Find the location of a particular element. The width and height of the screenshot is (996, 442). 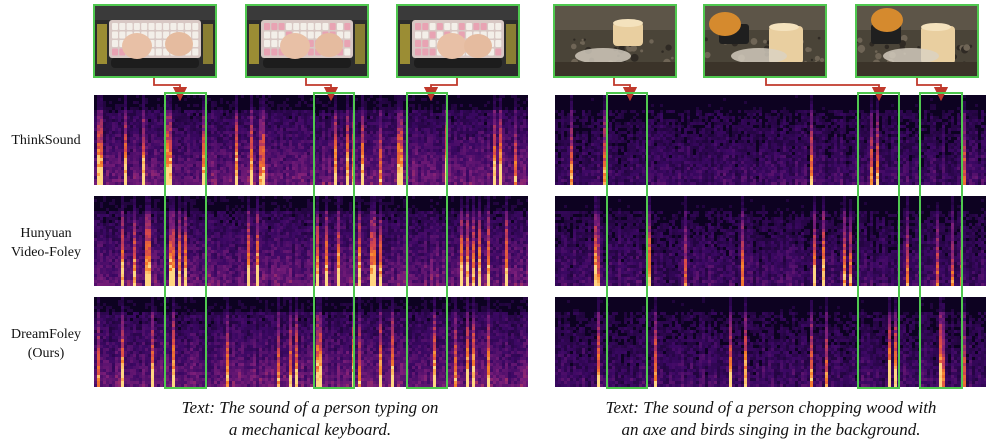

row-label-line: Hunyuan is located at coordinates (46, 233).